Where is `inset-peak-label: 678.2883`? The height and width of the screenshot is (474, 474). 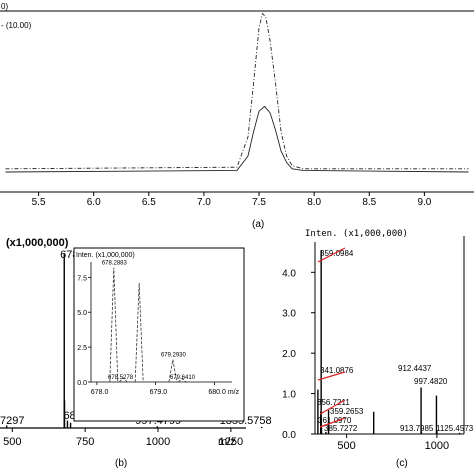
inset-peak-label: 678.2883 is located at coordinates (115, 264).